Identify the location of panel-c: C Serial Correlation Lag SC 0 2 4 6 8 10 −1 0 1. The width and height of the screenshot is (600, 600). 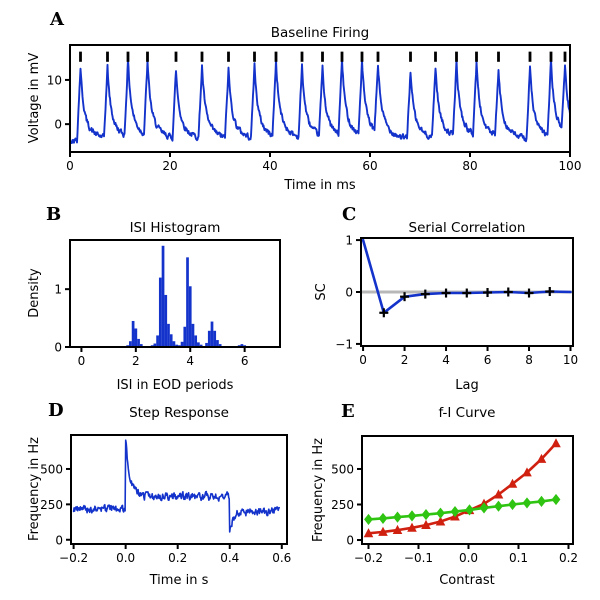
(446, 298).